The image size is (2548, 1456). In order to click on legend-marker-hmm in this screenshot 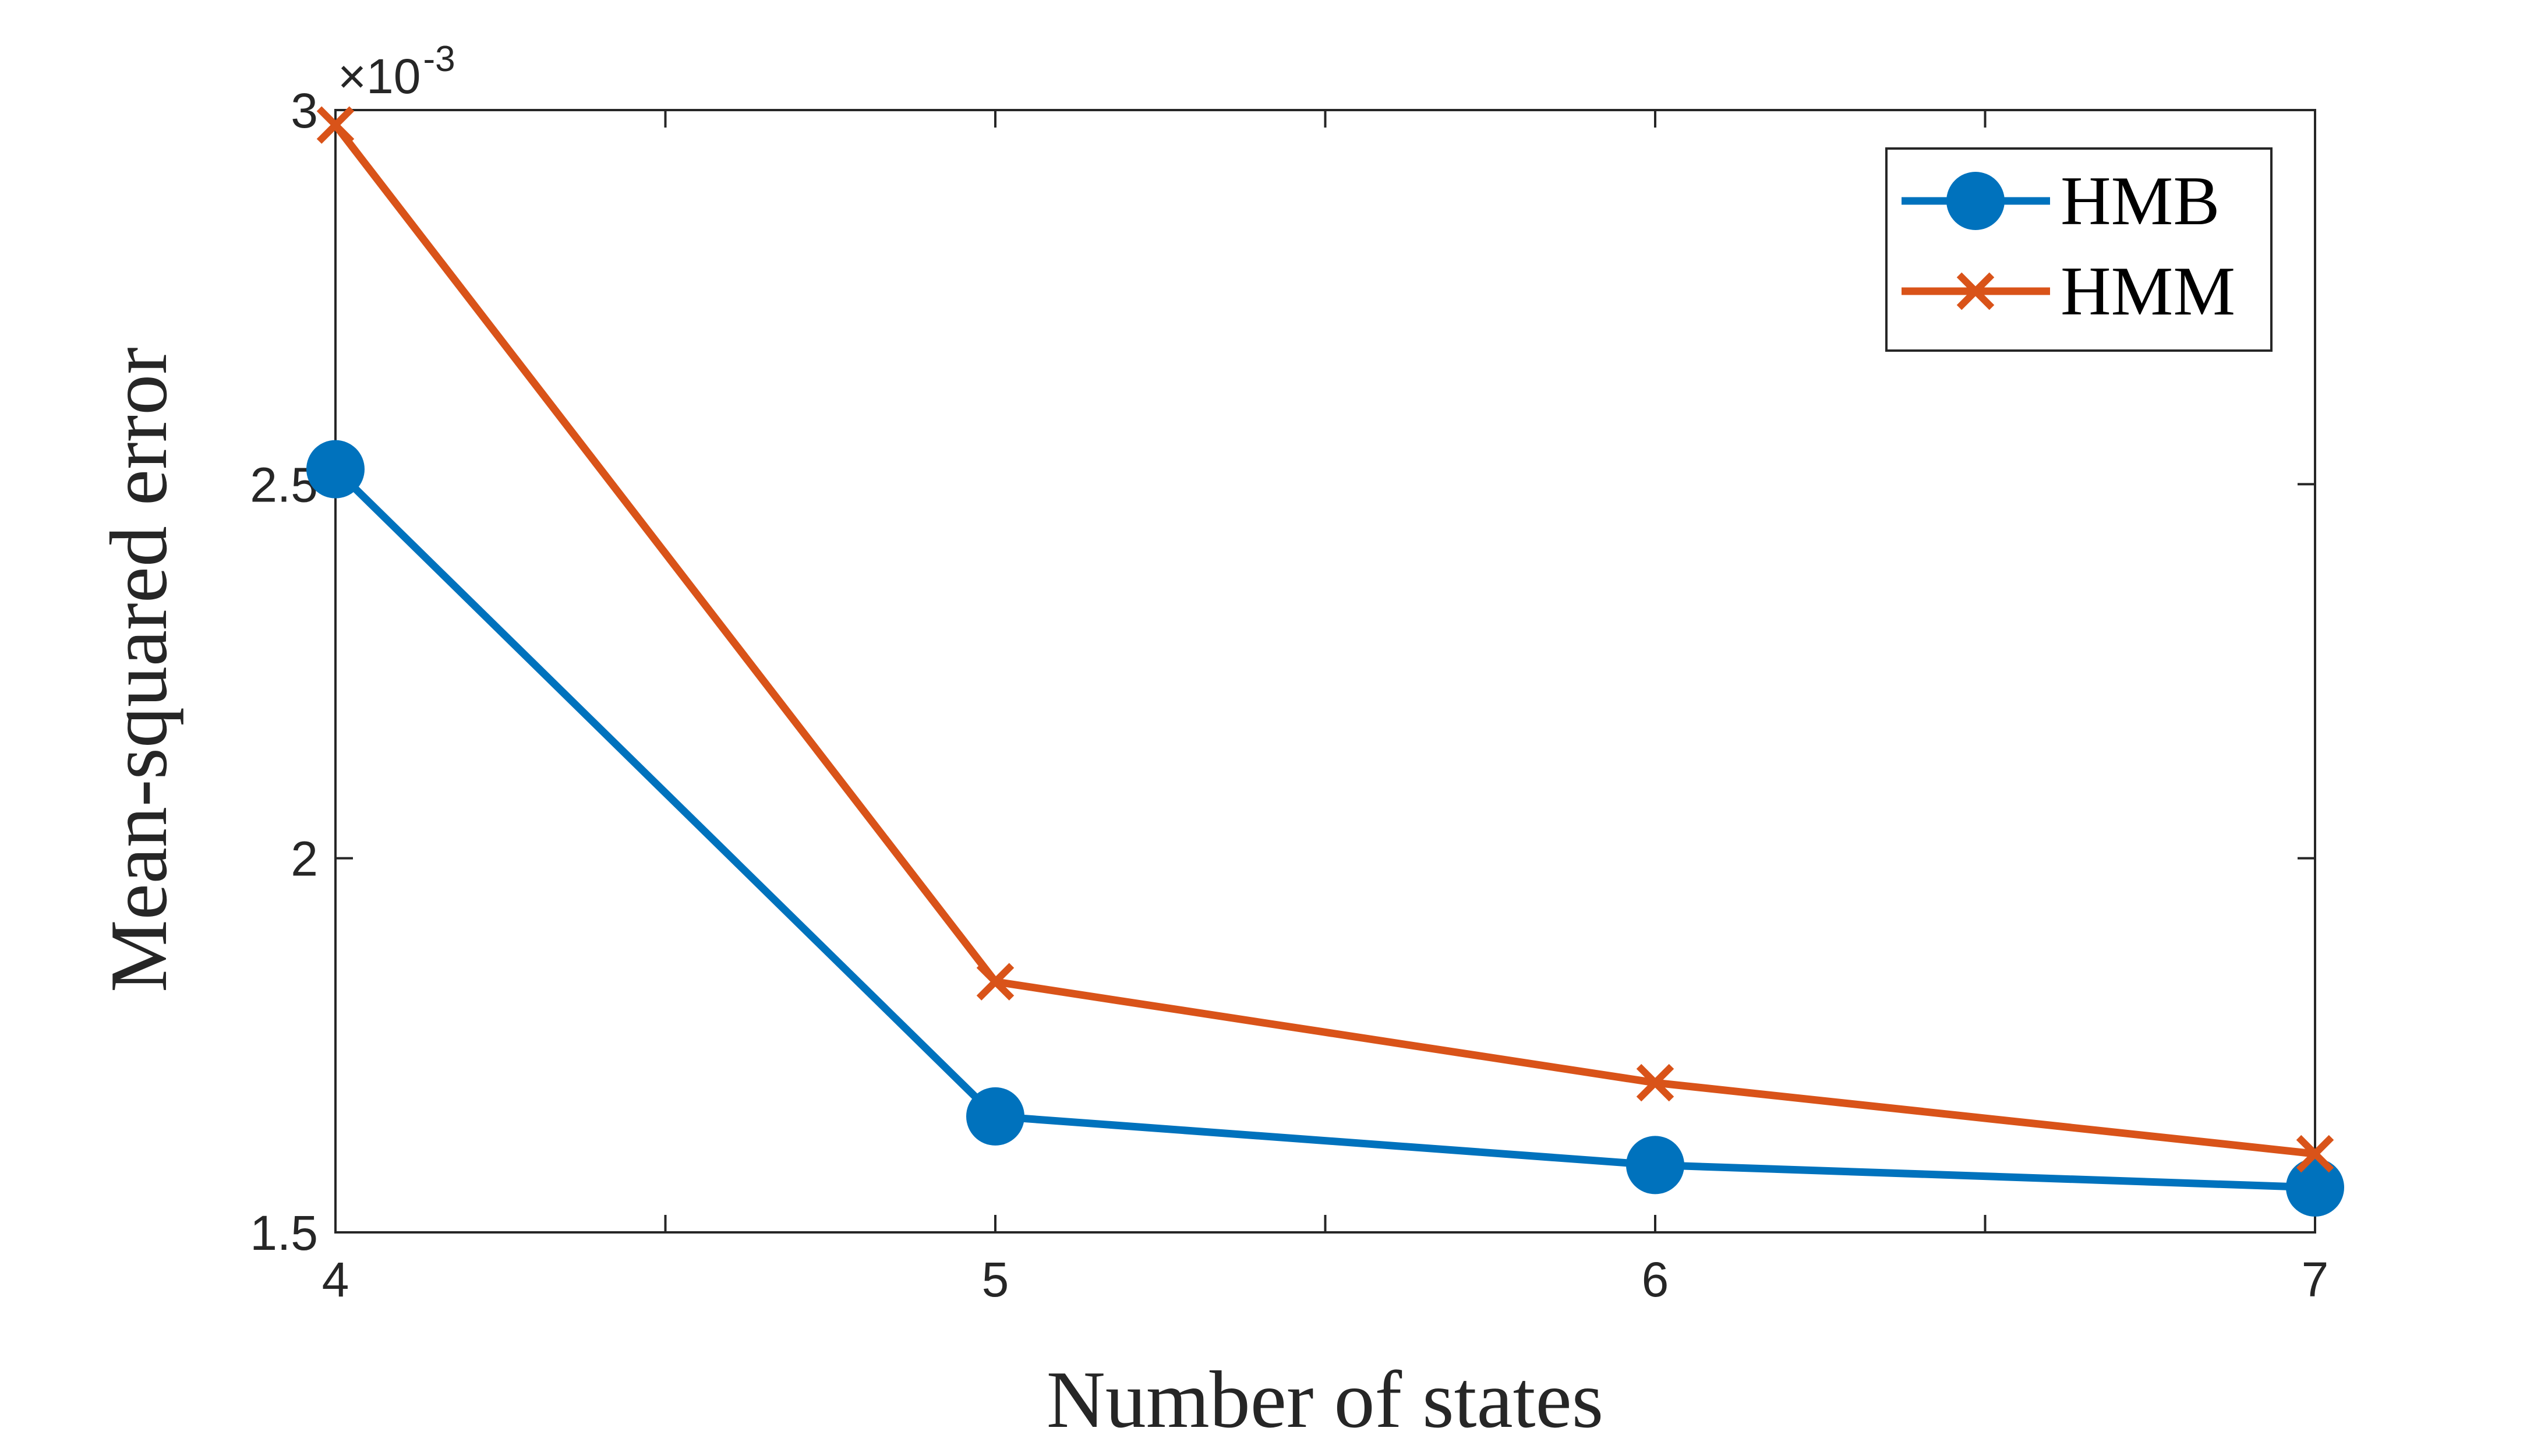, I will do `click(1975, 291)`.